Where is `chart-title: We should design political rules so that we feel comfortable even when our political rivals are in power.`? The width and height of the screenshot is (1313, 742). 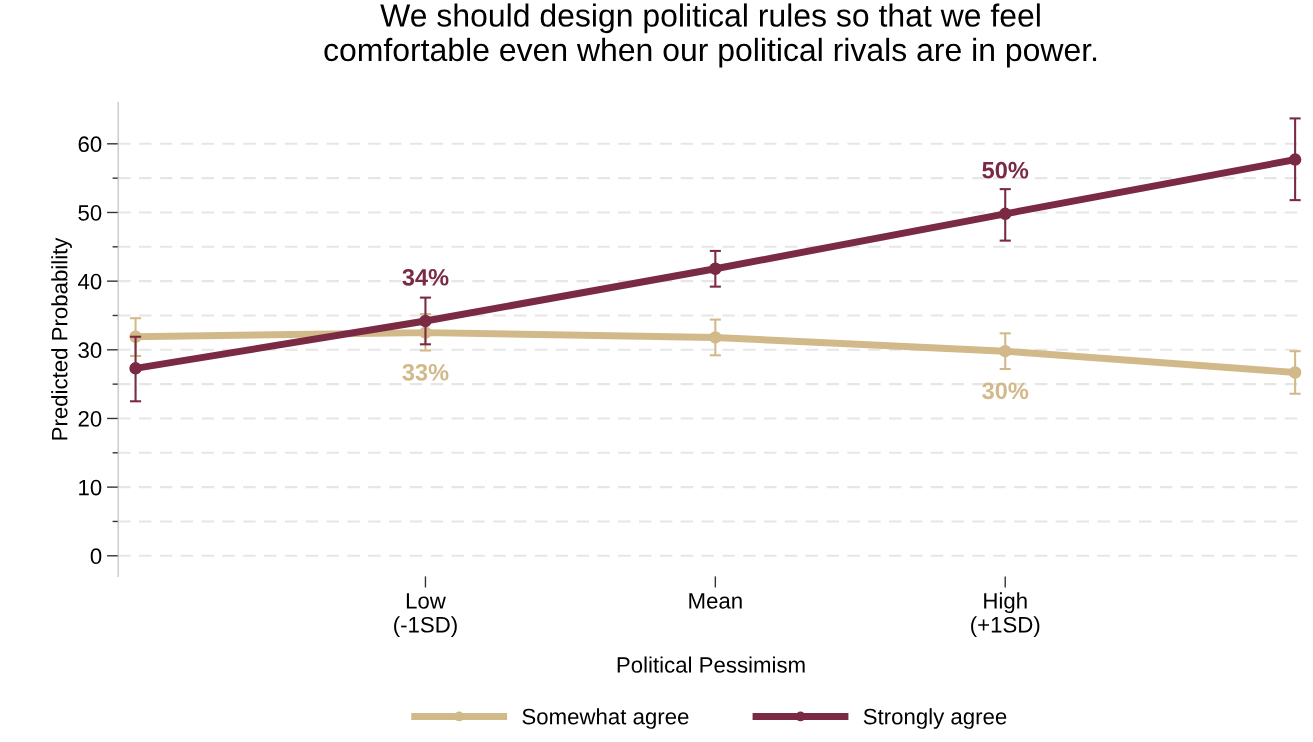 chart-title: We should design political rules so that we feel comfortable even when our political rivals are in power. is located at coordinates (710, 35).